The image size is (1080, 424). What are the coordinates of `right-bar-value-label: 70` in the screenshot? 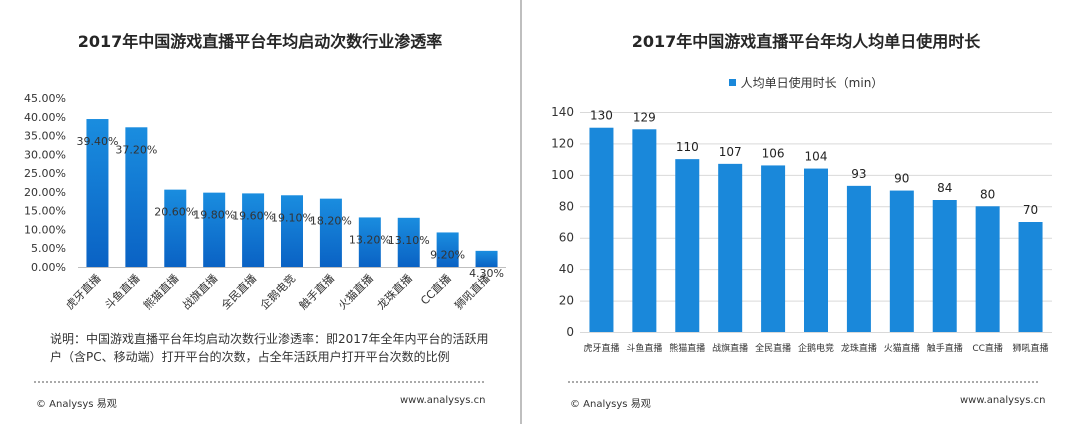 It's located at (1030, 210).